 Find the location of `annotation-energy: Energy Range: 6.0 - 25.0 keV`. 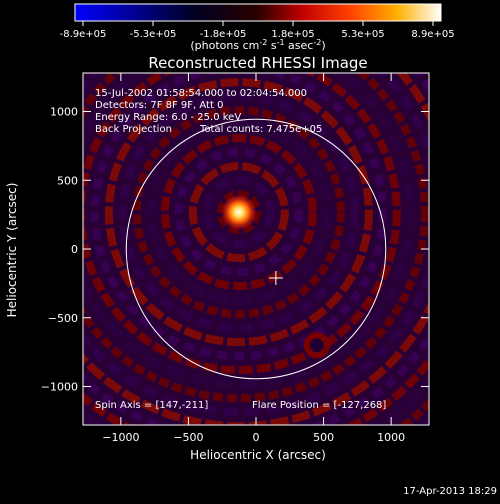

annotation-energy: Energy Range: 6.0 - 25.0 keV is located at coordinates (168, 117).